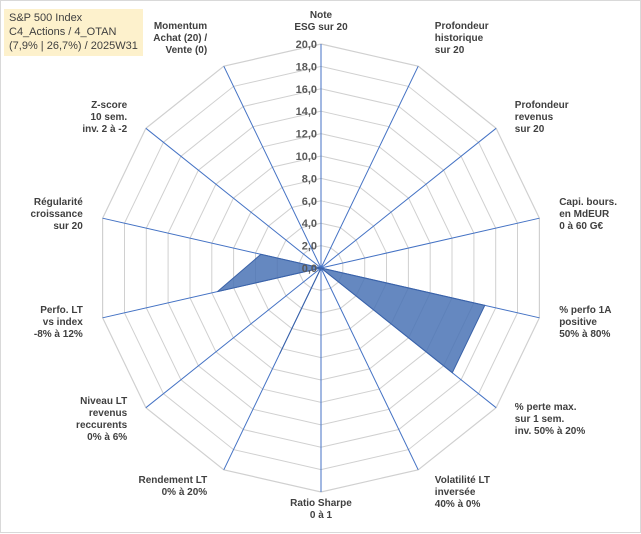 The width and height of the screenshot is (641, 534). I want to click on info-title: S&P 500 Index, so click(46, 18).